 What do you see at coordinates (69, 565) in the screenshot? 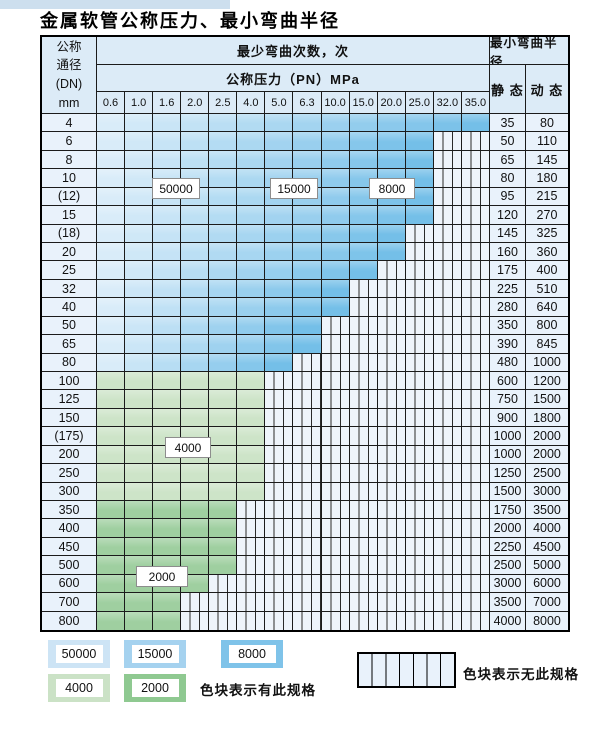
I see `dn-label: 500` at bounding box center [69, 565].